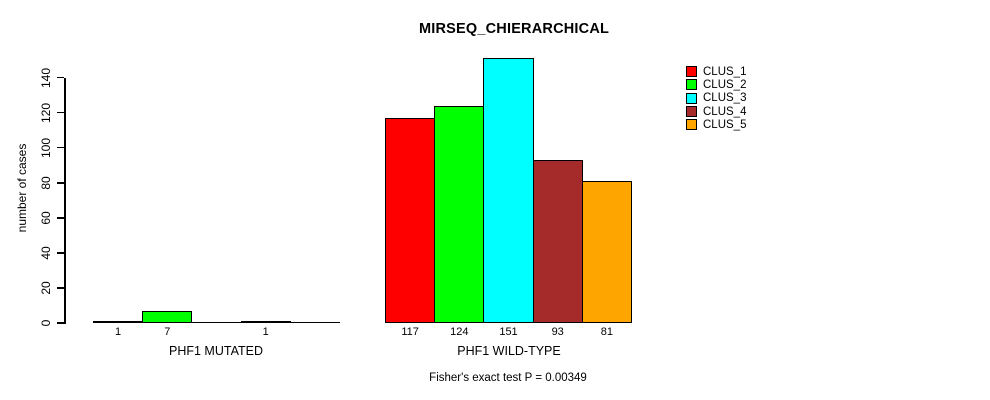  I want to click on legend-label-clus_5: CLUS_5, so click(725, 124).